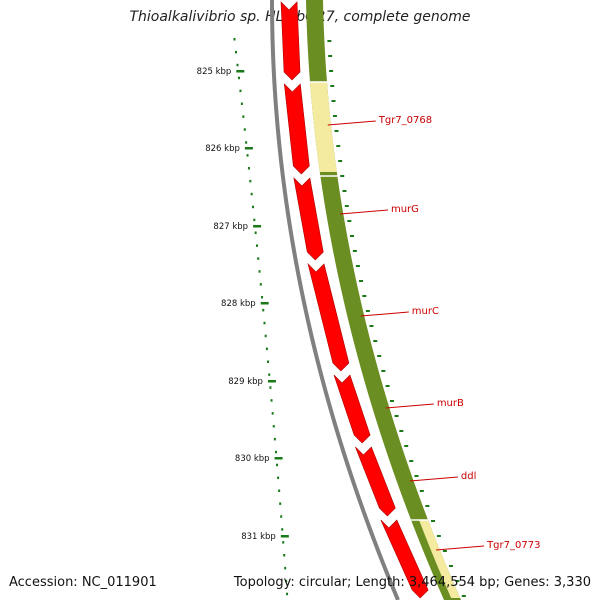  What do you see at coordinates (252, 459) in the screenshot?
I see `ruler-label: 830 kbp` at bounding box center [252, 459].